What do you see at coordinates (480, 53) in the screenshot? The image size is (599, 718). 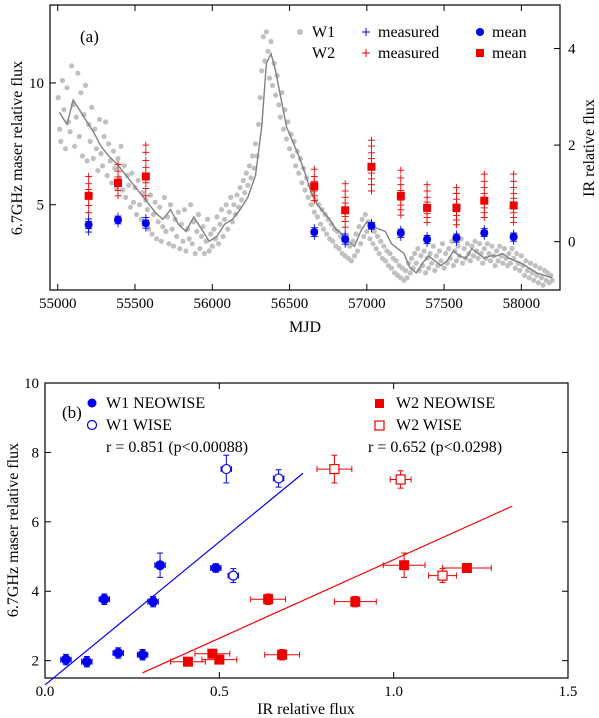 I see `legend-w2-mean-marker` at bounding box center [480, 53].